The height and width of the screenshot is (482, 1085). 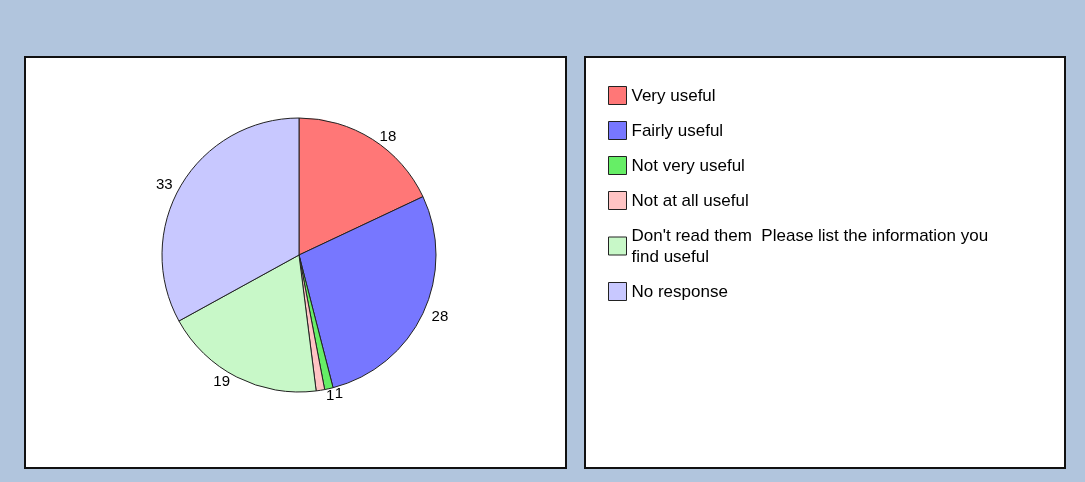 What do you see at coordinates (679, 291) in the screenshot?
I see `legend-label: No response` at bounding box center [679, 291].